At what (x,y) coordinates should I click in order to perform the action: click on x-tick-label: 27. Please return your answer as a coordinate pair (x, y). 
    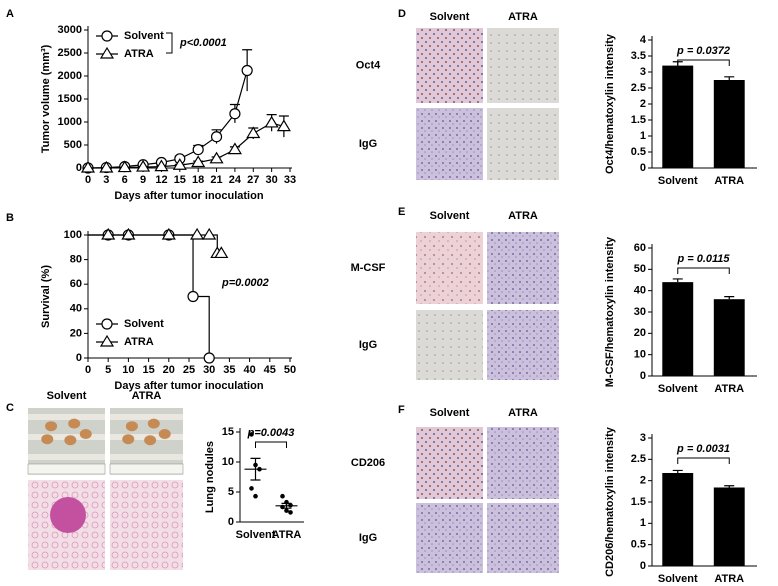
    Looking at the image, I should click on (253, 180).